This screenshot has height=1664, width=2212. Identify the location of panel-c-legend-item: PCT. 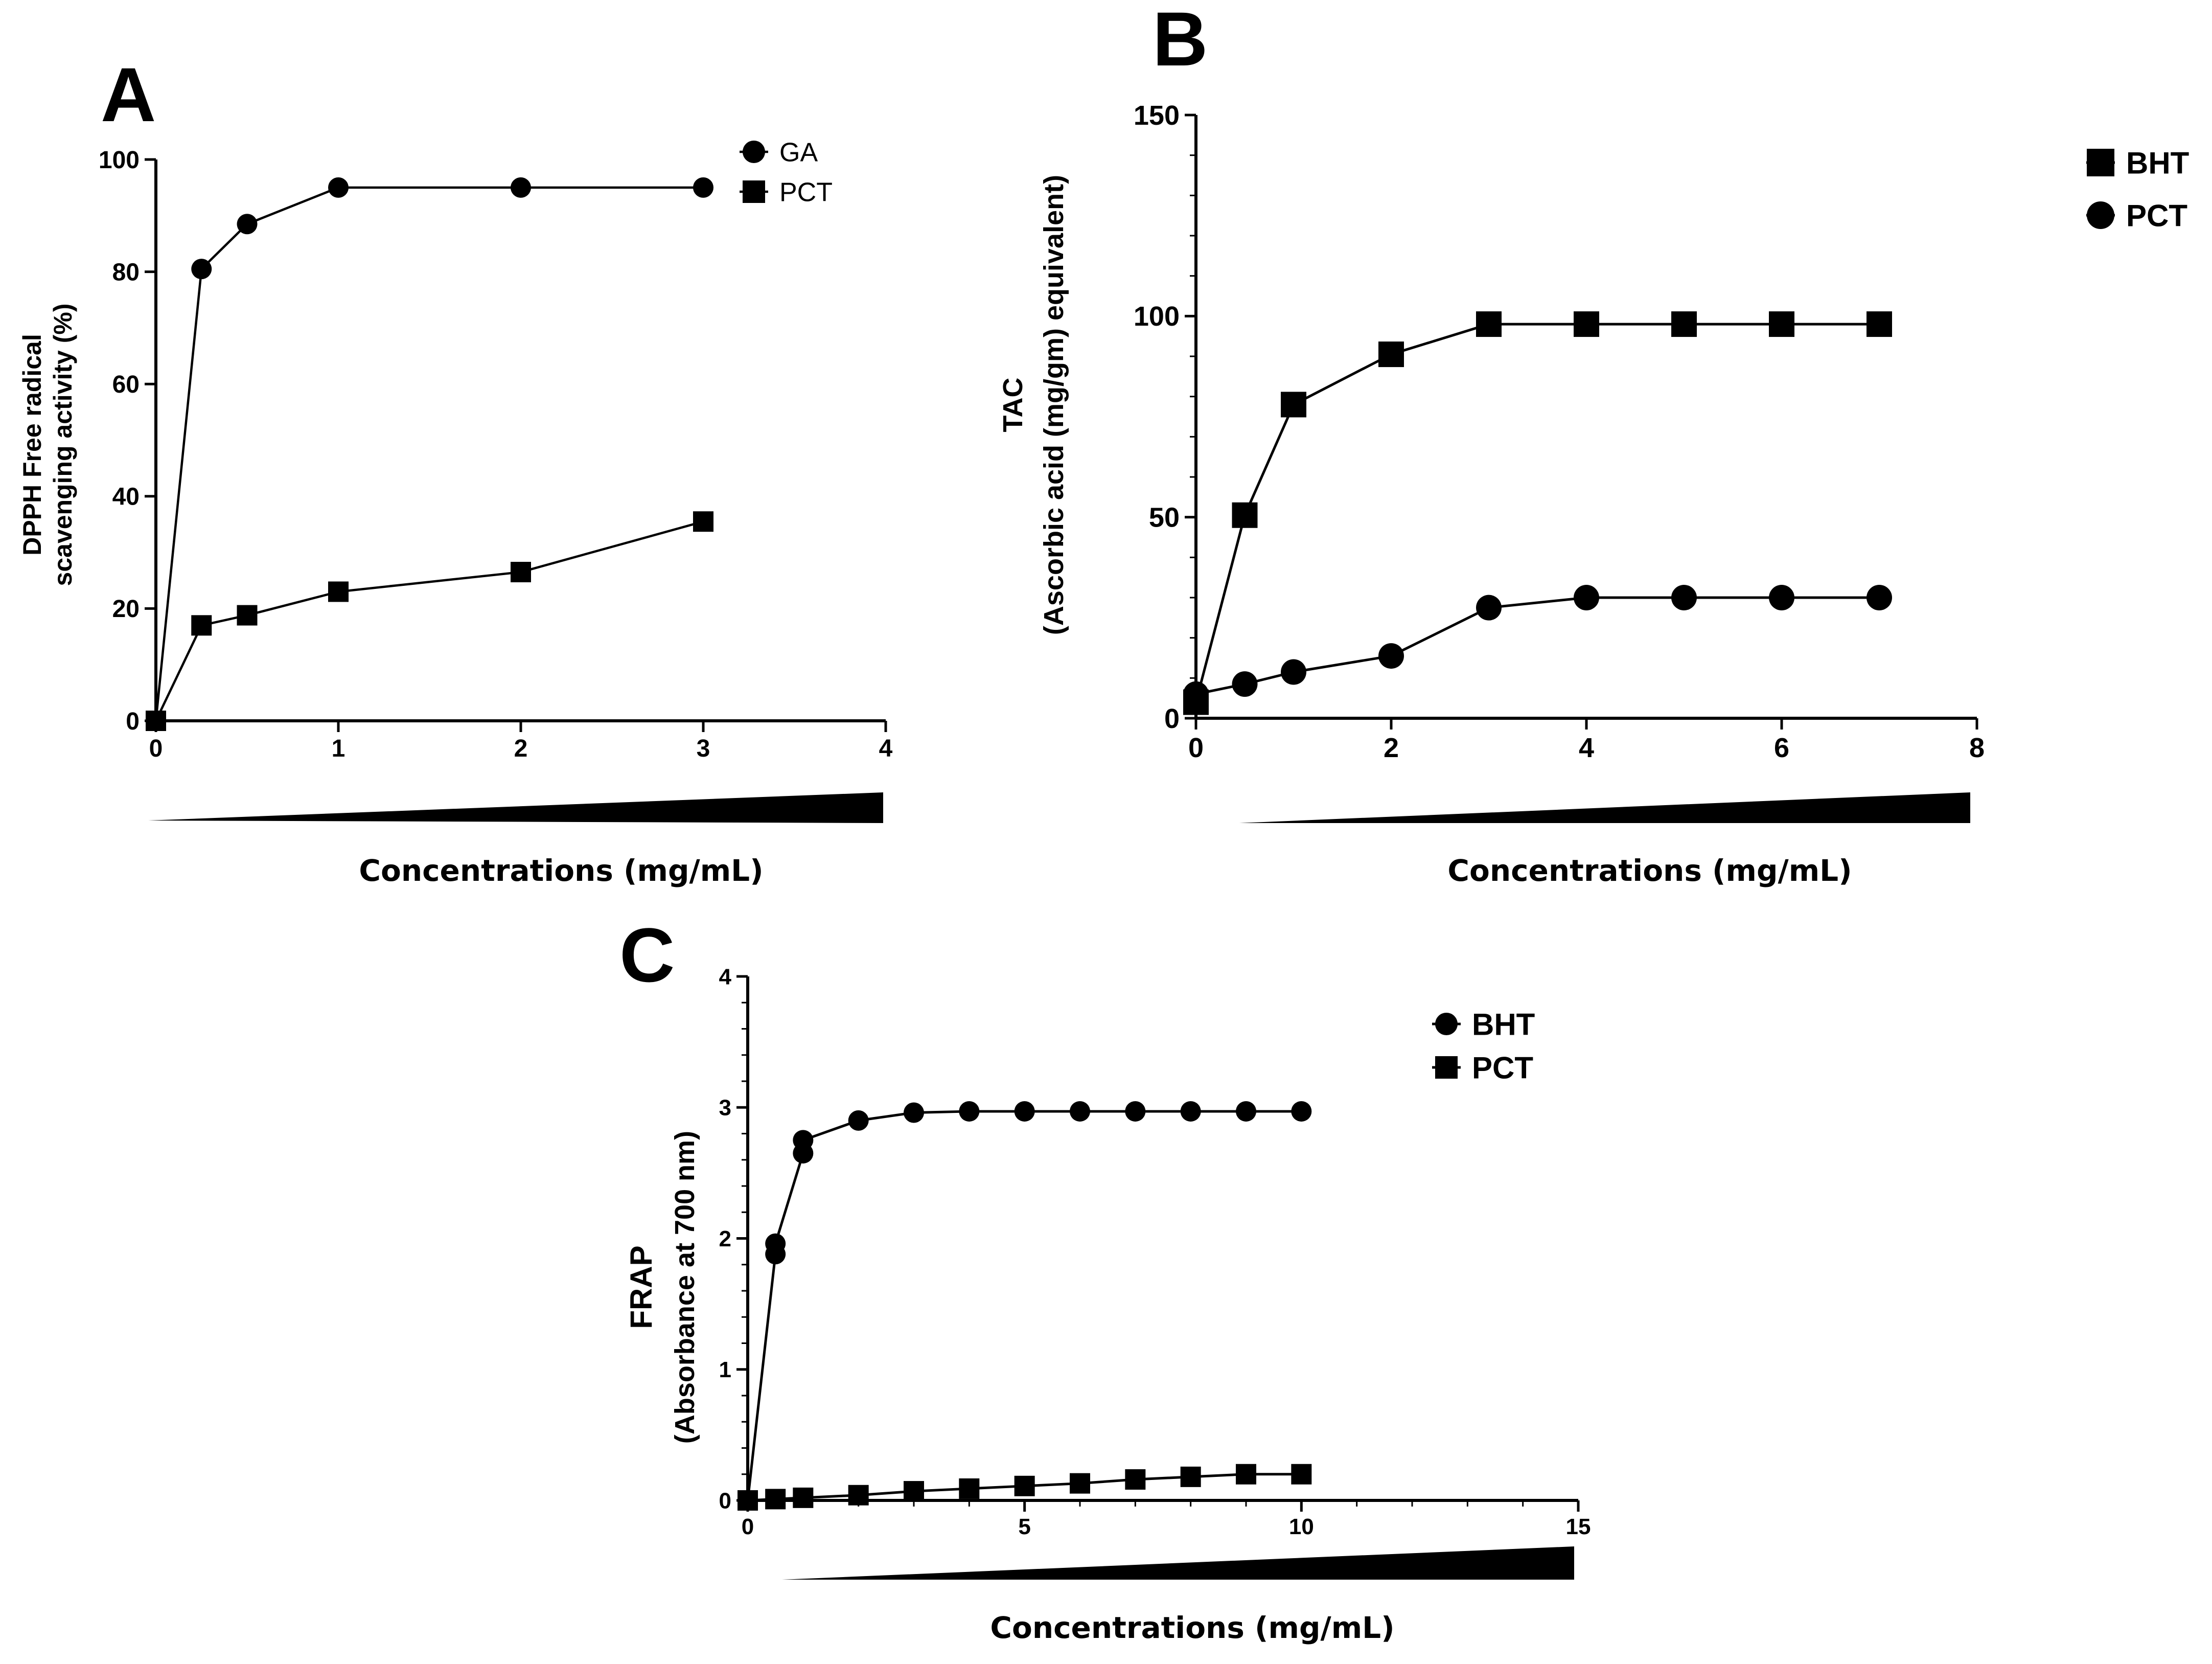
(1482, 1068).